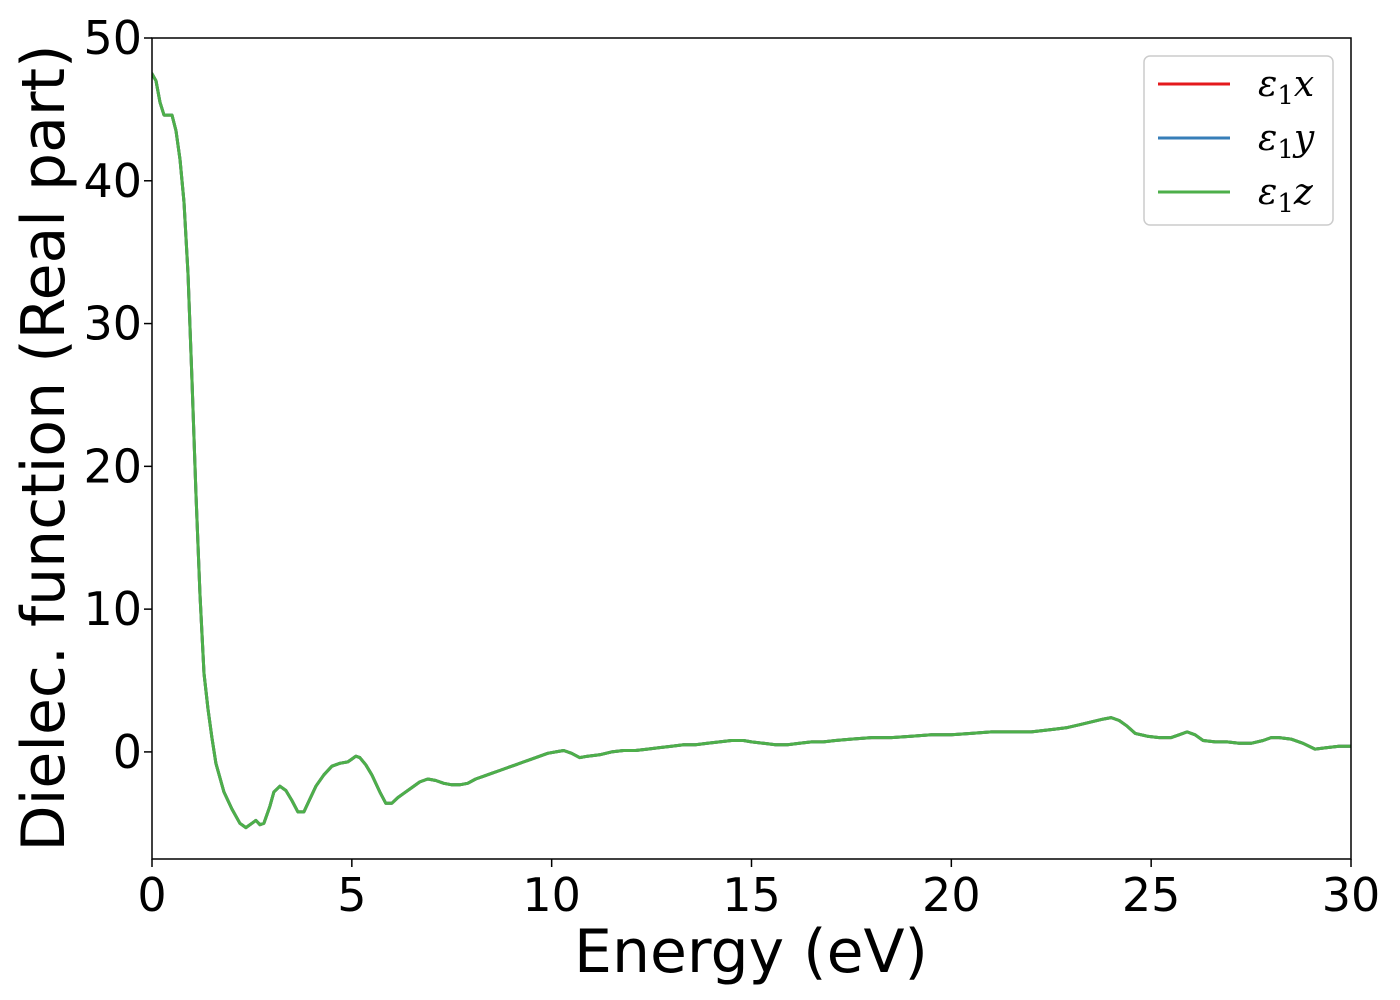 This screenshot has height=1000, width=1400. I want to click on x-axis: 0 5 10 15 20 25 30, so click(758, 890).